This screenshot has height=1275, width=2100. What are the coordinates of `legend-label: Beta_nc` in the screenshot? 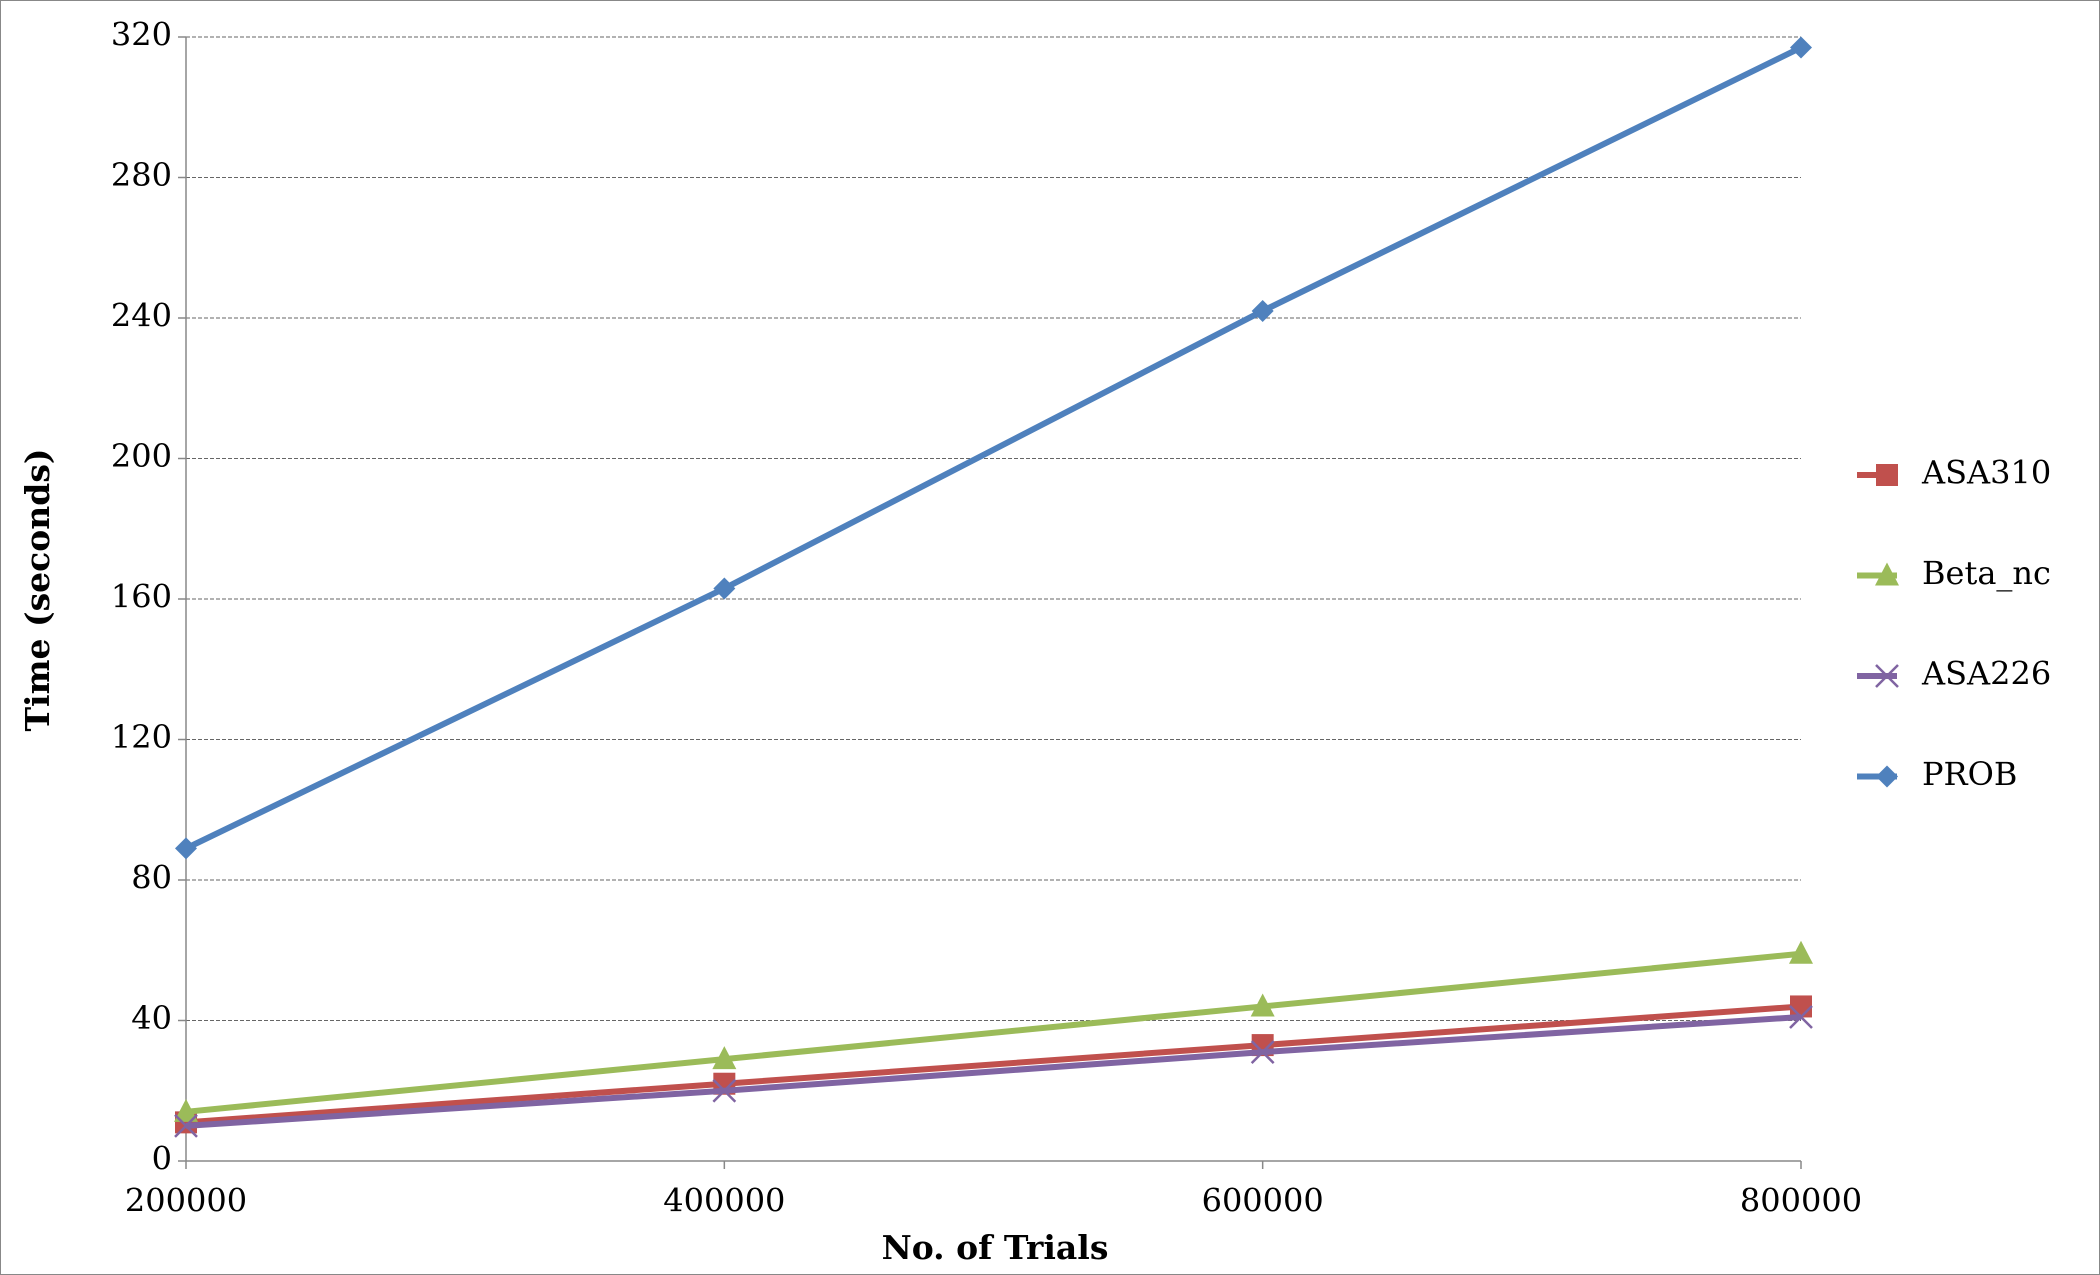 It's located at (1986, 573).